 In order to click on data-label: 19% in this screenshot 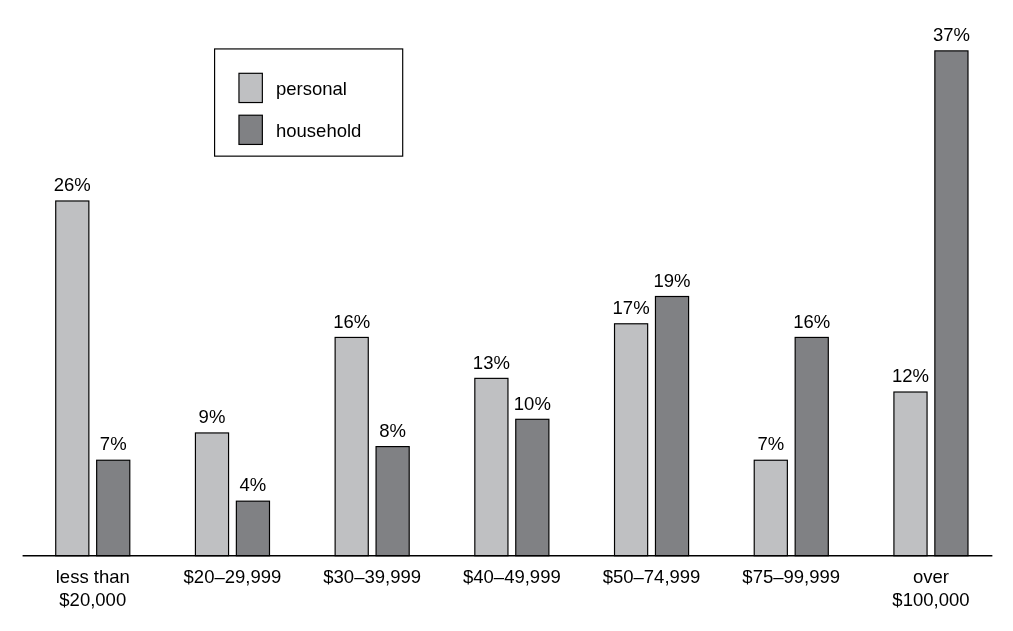, I will do `click(672, 280)`.